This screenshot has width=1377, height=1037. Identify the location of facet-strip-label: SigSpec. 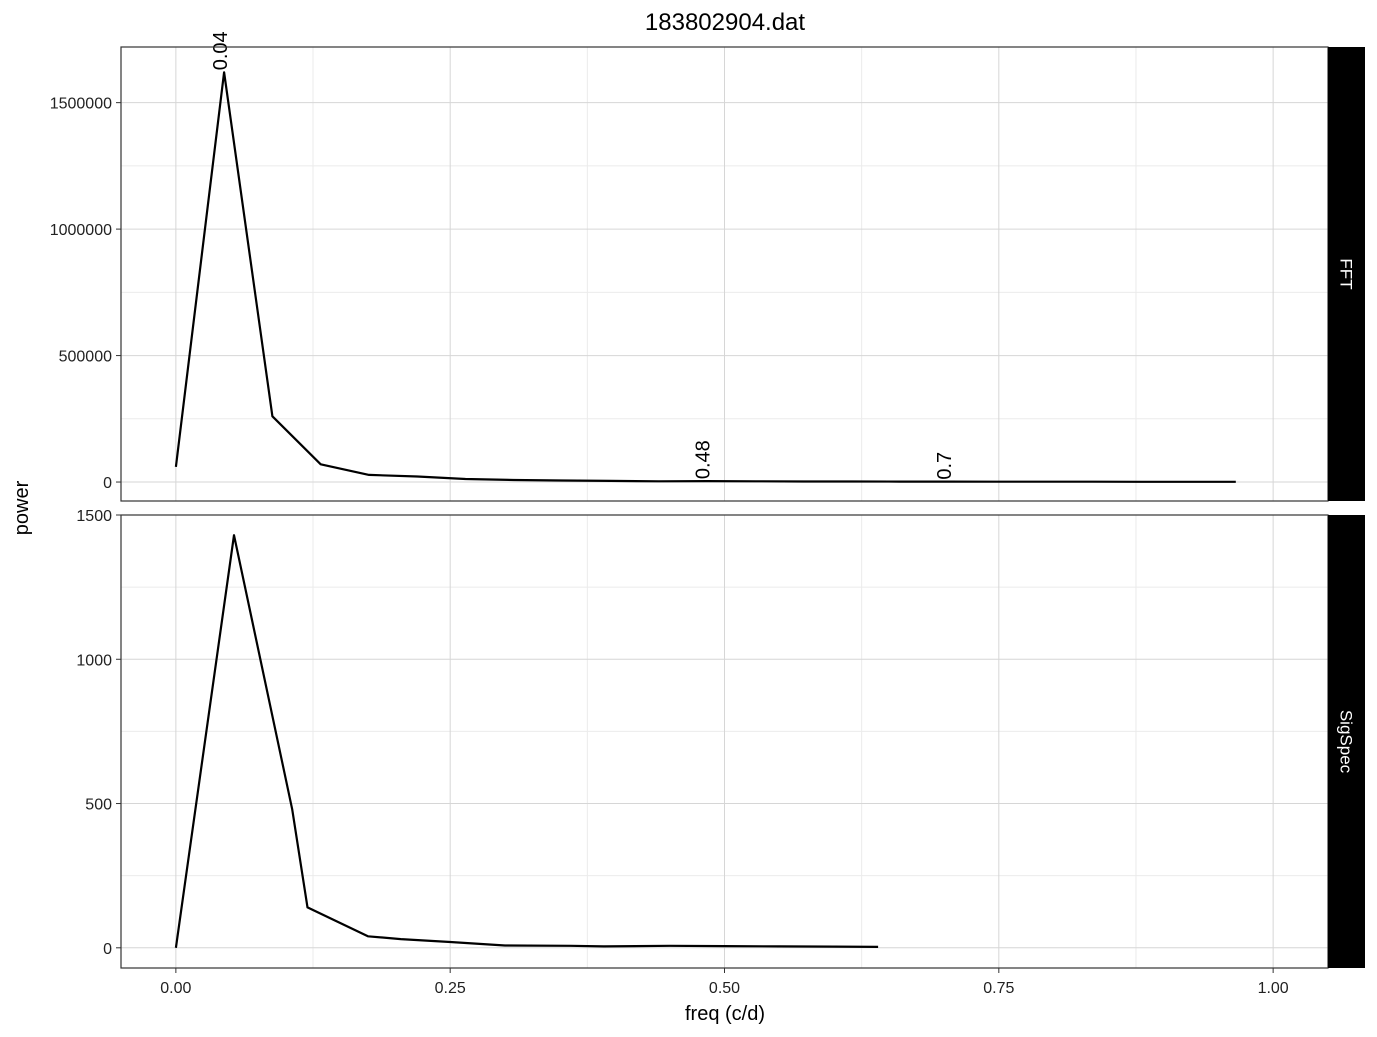
(1346, 742).